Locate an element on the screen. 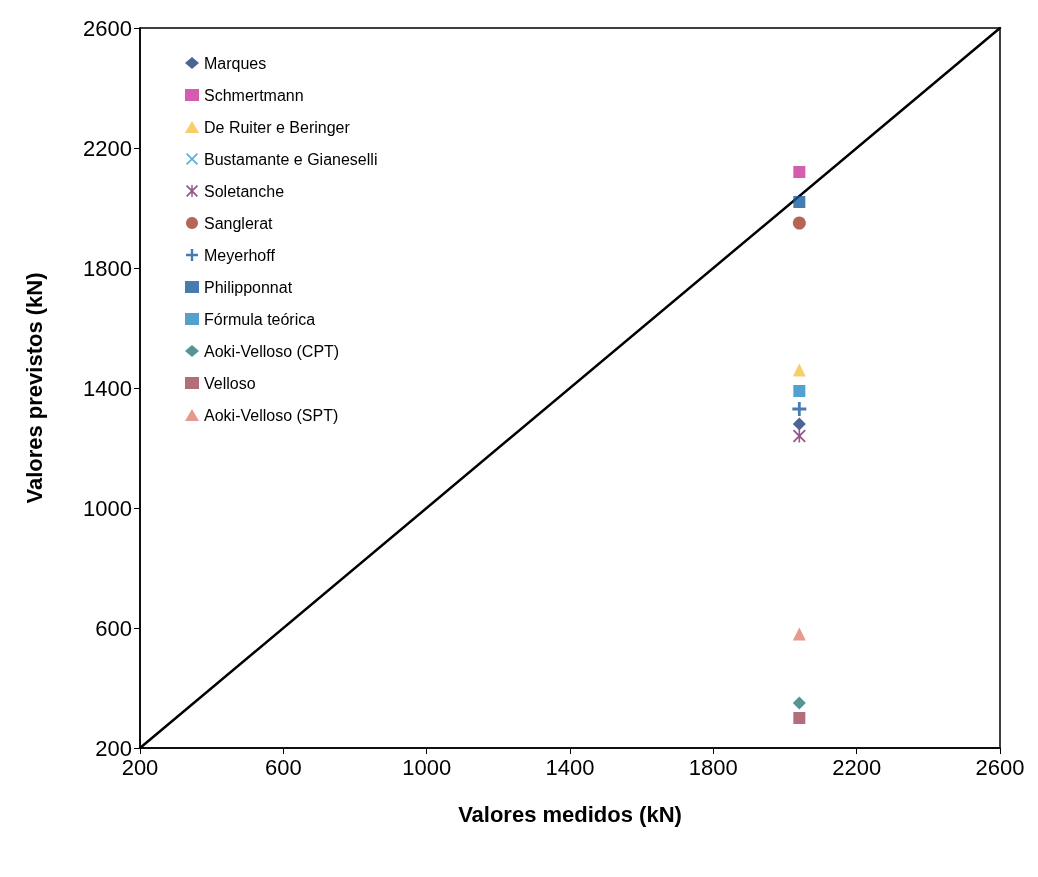 Image resolution: width=1038 pixels, height=877 pixels. legend-label: Philipponnat is located at coordinates (248, 287).